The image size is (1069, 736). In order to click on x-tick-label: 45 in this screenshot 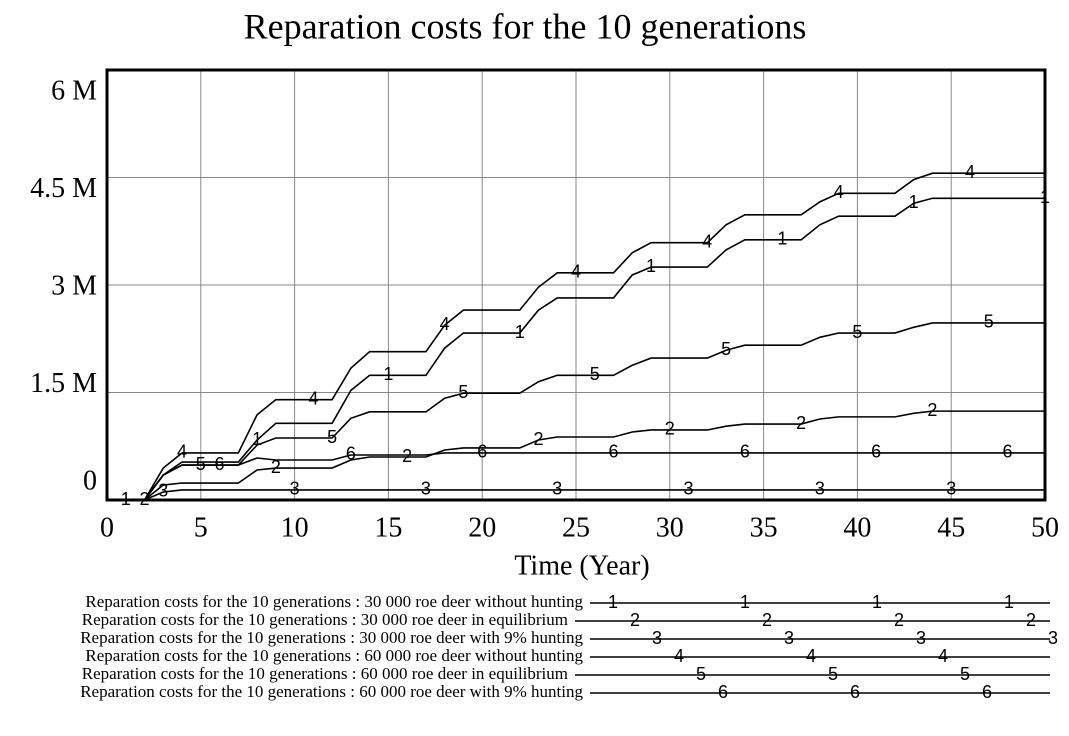, I will do `click(951, 527)`.